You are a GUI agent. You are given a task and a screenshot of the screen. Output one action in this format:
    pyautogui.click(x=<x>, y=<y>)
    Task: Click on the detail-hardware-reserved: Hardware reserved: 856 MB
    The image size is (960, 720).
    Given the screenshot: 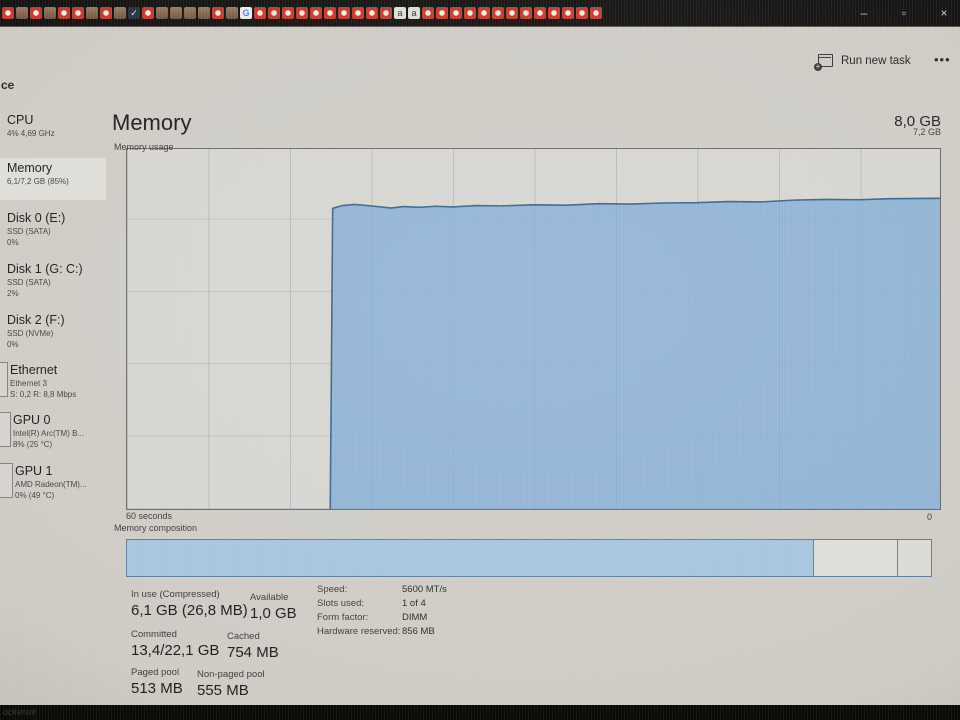 What is the action you would take?
    pyautogui.click(x=376, y=632)
    